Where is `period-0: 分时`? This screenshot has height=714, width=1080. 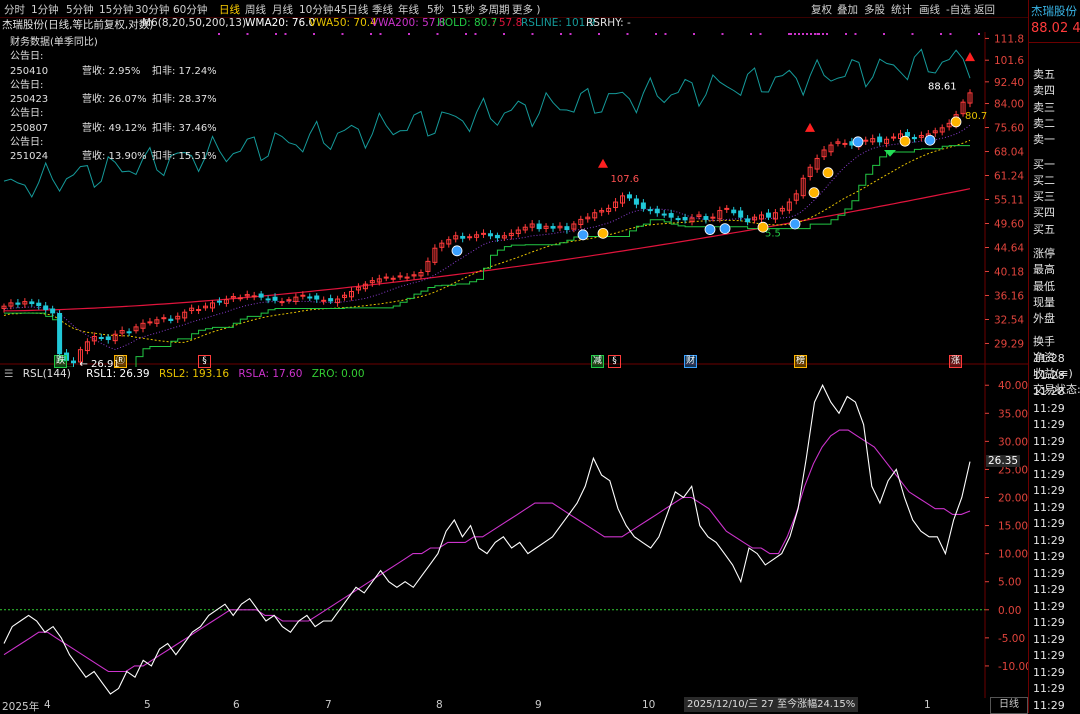 period-0: 分时 is located at coordinates (14, 10).